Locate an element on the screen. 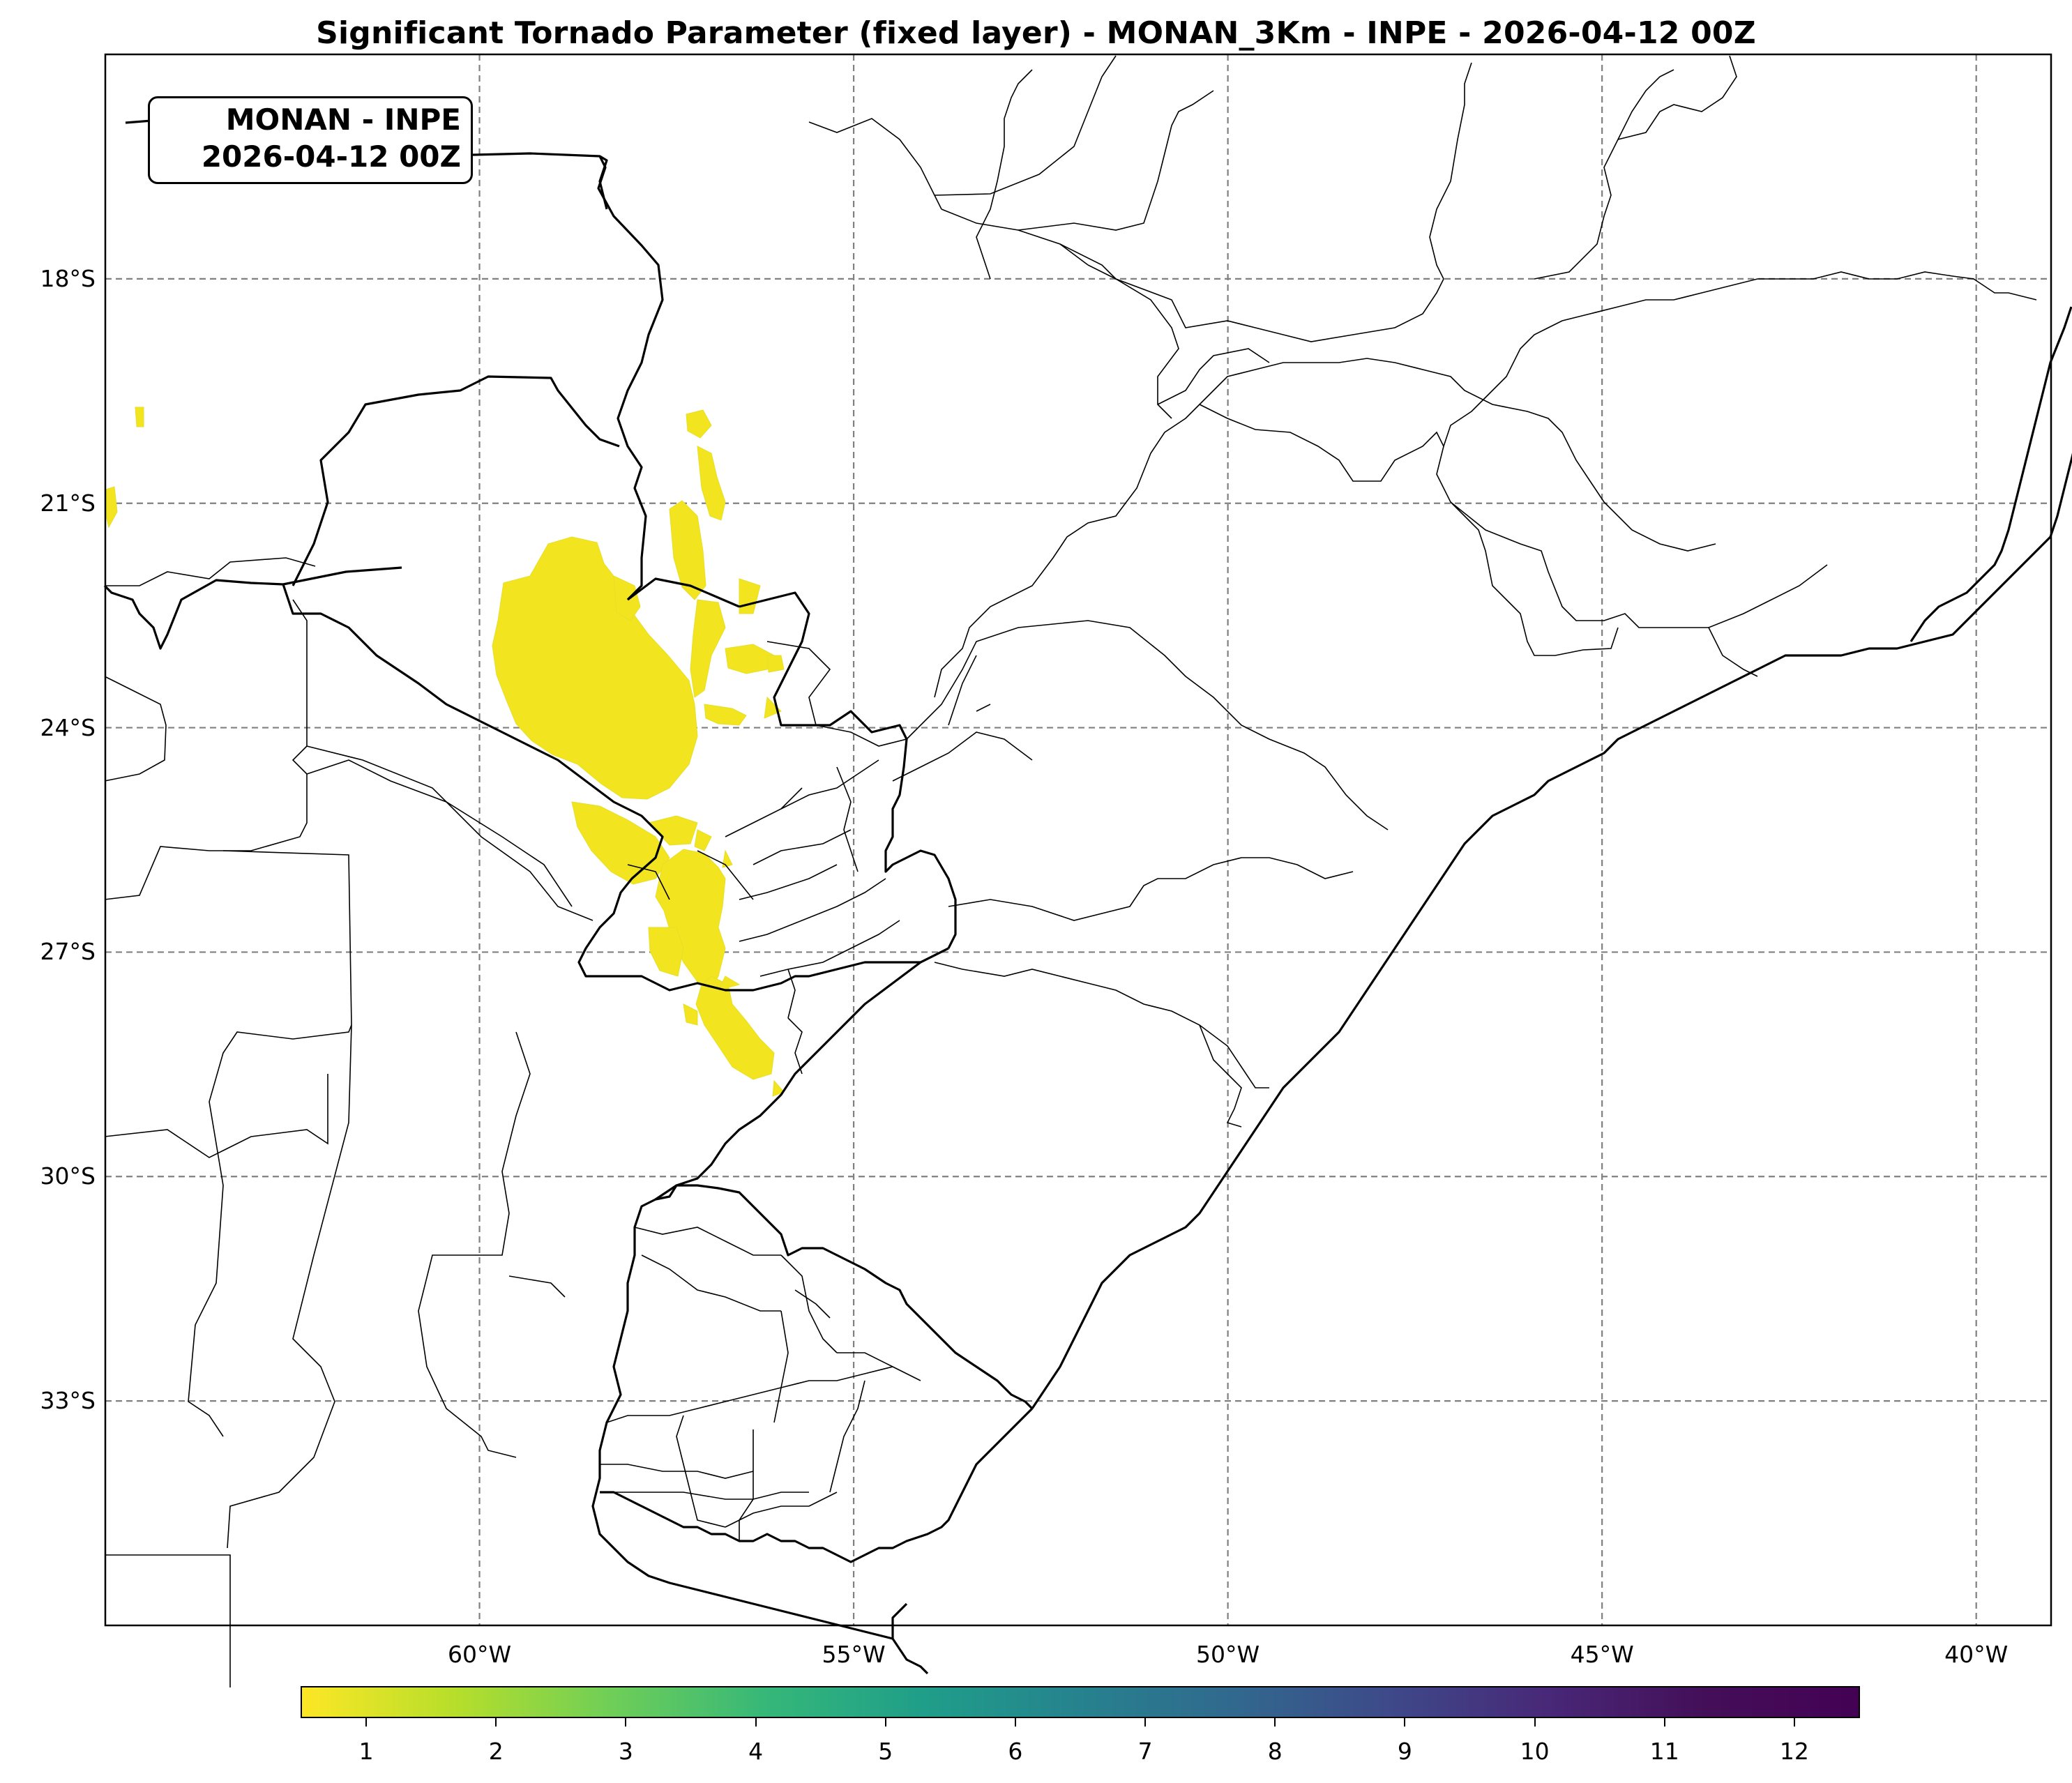  lat-label: 24°S is located at coordinates (68, 727).